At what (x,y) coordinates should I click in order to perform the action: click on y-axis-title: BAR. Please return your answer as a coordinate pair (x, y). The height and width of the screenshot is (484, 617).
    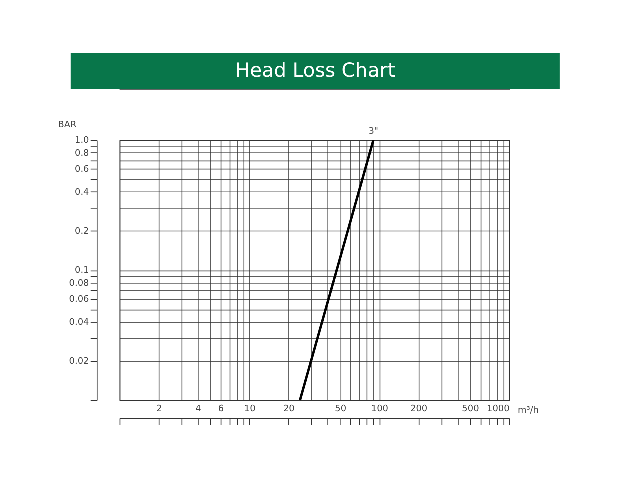
    Looking at the image, I should click on (67, 125).